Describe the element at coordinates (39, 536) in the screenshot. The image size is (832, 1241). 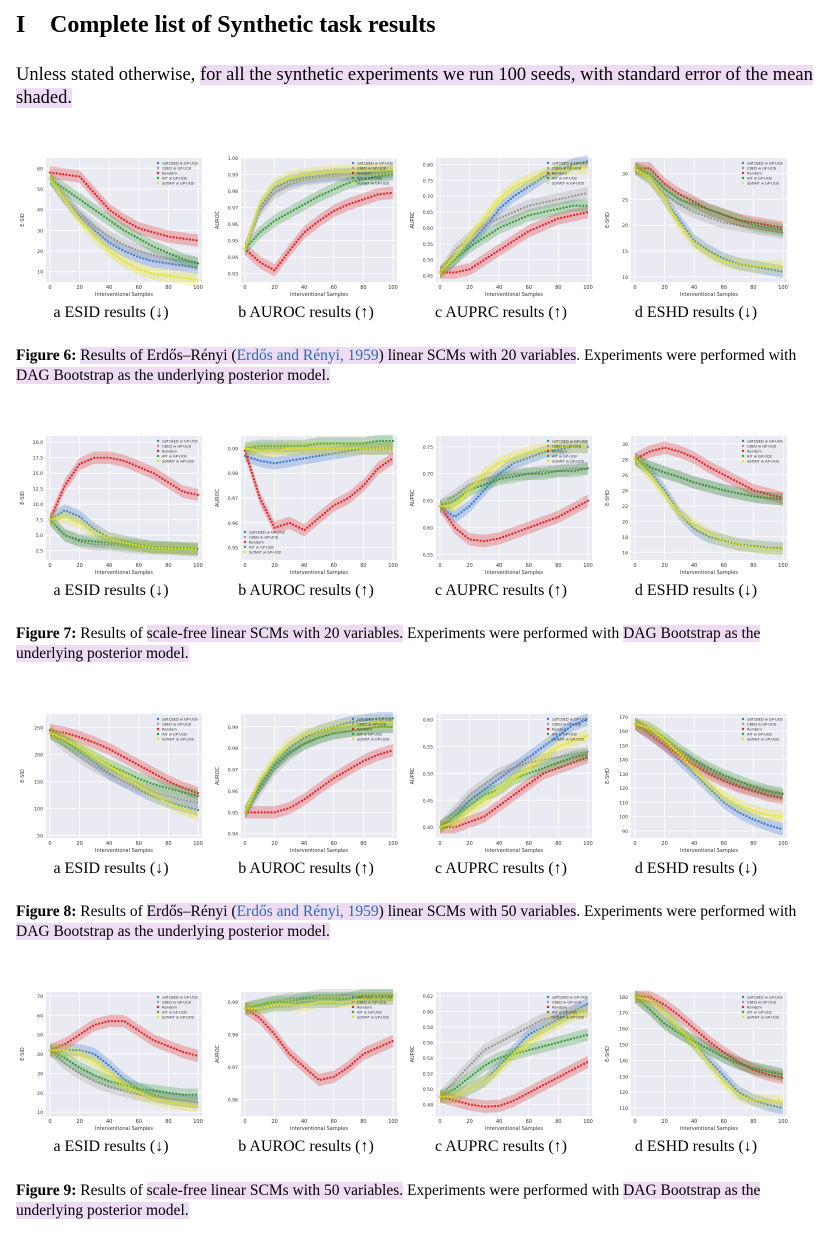
I see `y-tick-label: 5.0` at that location.